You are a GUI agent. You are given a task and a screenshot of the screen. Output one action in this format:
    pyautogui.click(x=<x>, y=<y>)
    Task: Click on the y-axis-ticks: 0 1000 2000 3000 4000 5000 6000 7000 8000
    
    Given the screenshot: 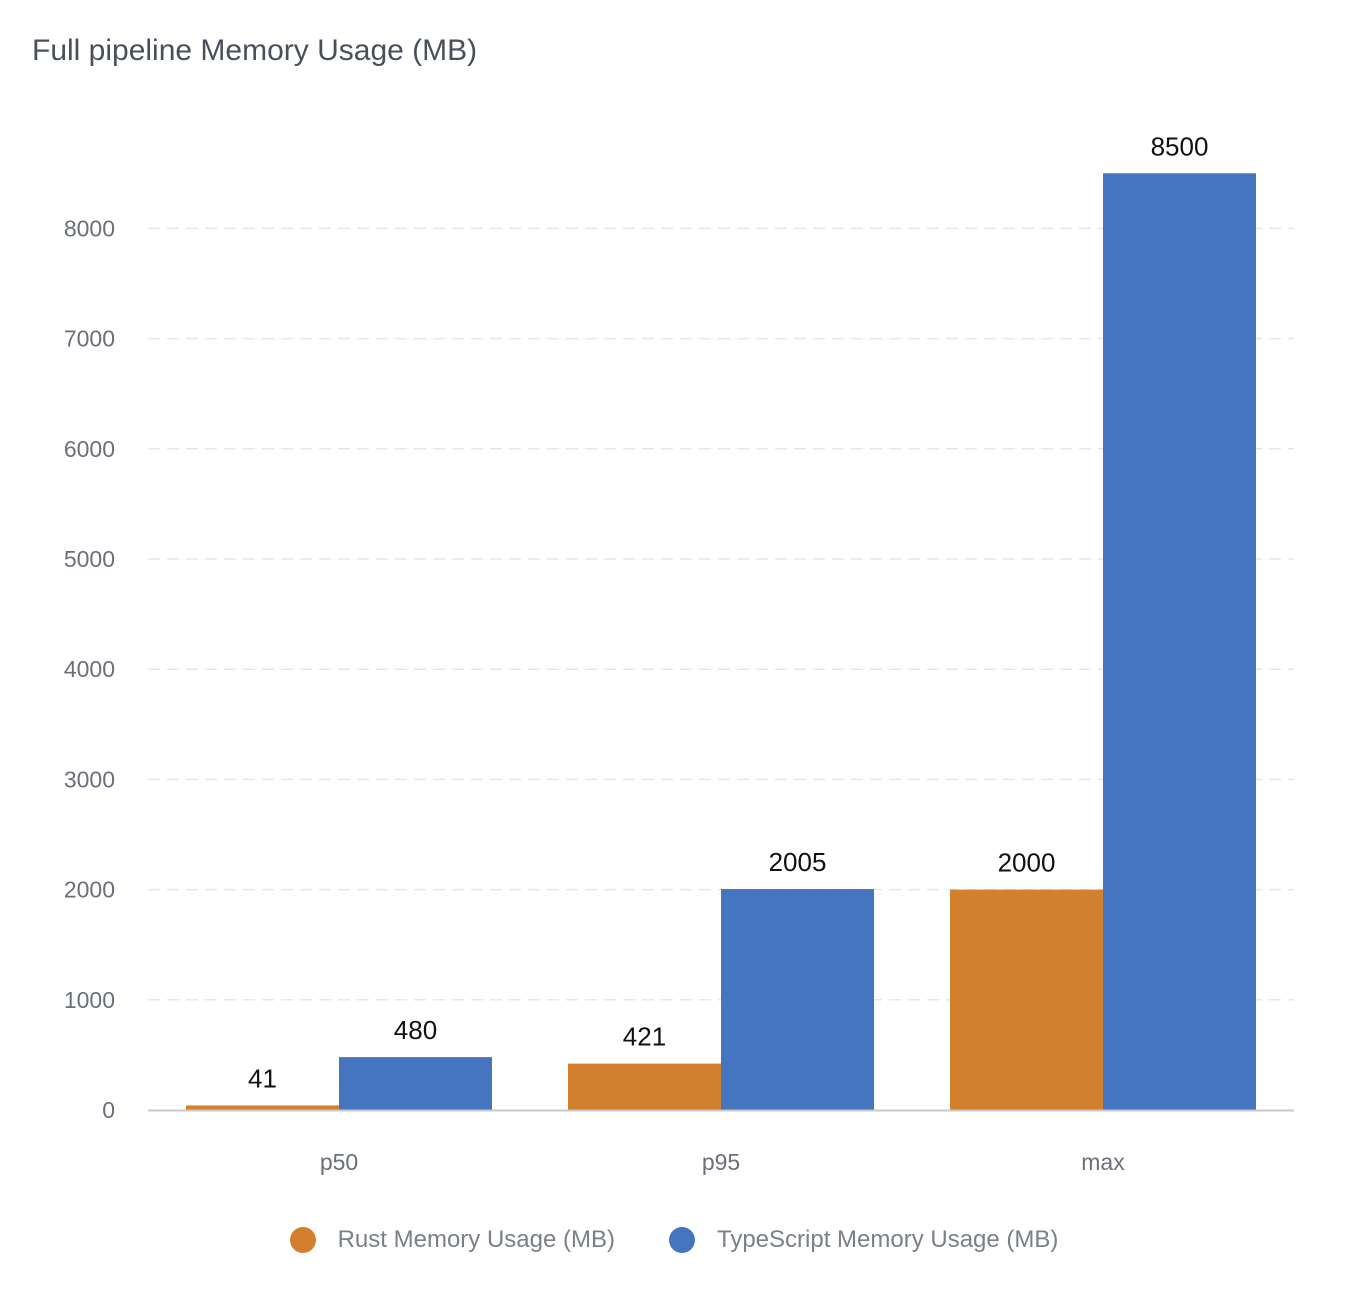 What is the action you would take?
    pyautogui.click(x=89, y=669)
    